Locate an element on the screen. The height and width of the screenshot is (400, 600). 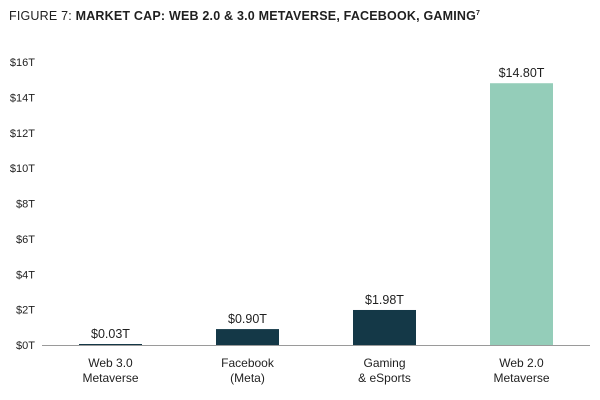
y-tick-label: $2T is located at coordinates (25, 311).